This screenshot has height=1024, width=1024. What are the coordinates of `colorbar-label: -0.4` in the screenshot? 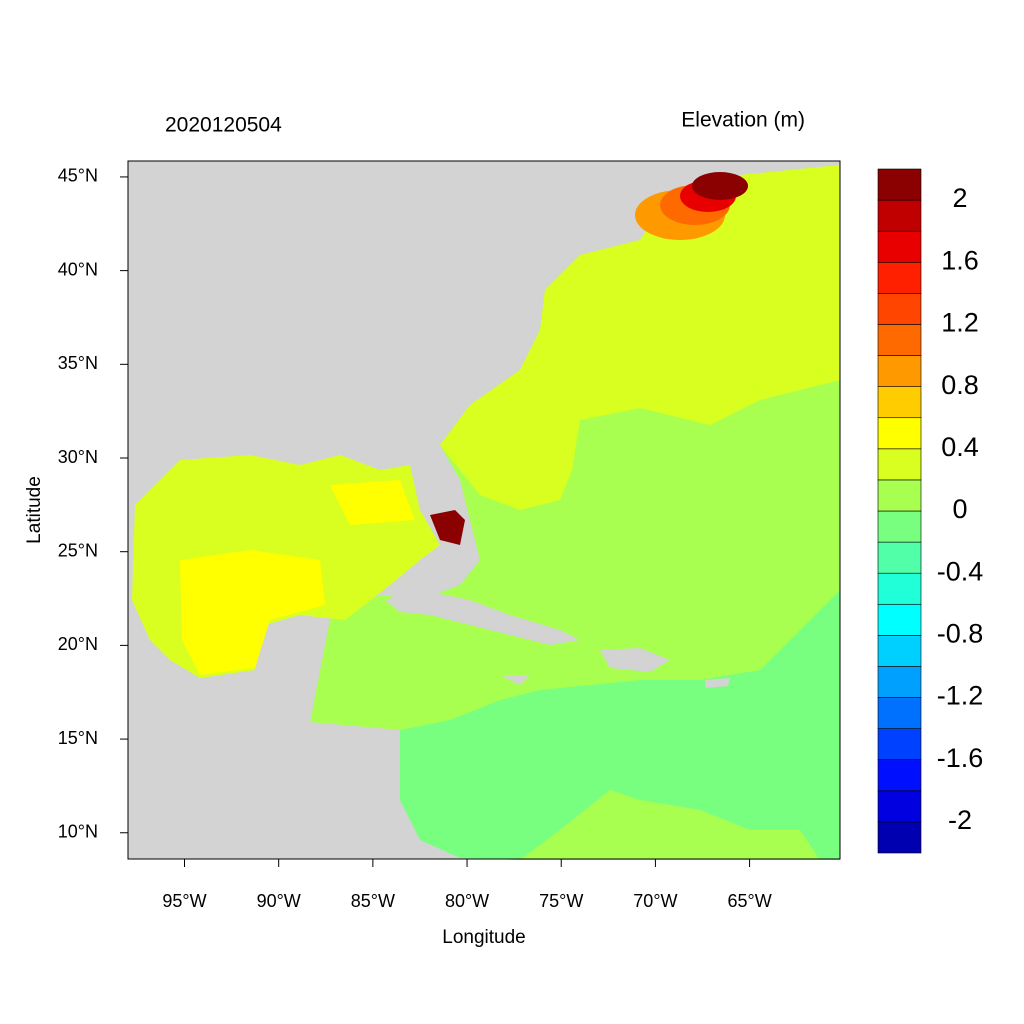 It's located at (960, 571).